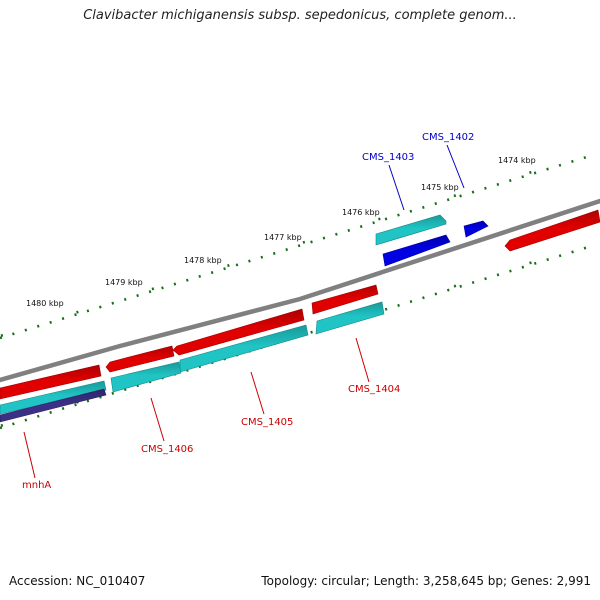 This screenshot has width=600, height=600. Describe the element at coordinates (36, 485) in the screenshot. I see `gene-label: mnhA` at that location.